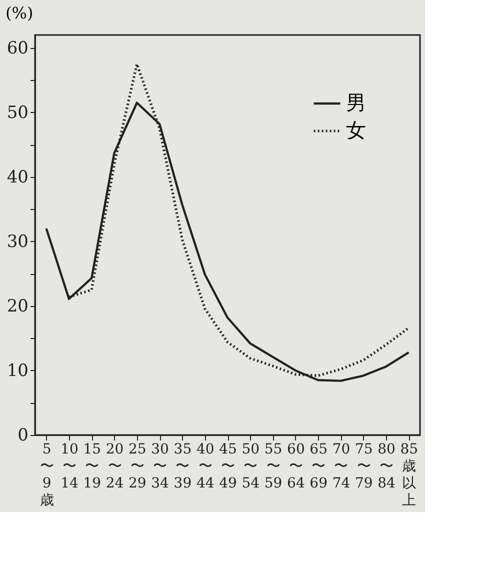  Describe the element at coordinates (205, 467) in the screenshot. I see `x-tick-label: 40〜44` at that location.